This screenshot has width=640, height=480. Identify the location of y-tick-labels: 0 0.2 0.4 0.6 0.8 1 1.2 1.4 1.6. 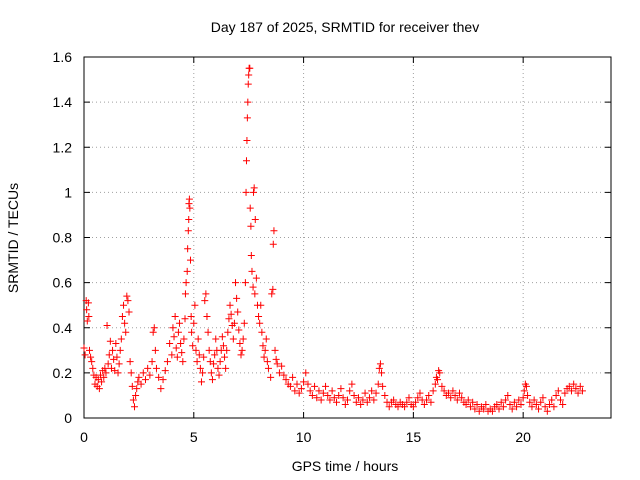
(63, 237).